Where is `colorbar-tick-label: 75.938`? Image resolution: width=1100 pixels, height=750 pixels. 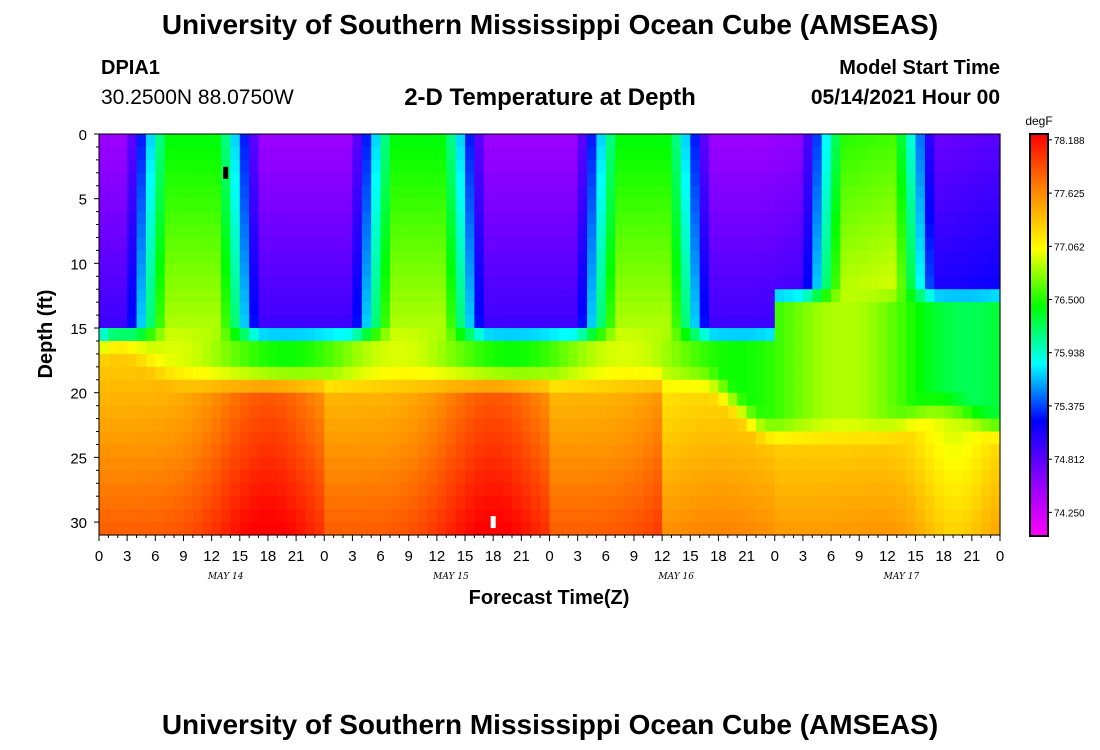 colorbar-tick-label: 75.938 is located at coordinates (1069, 354).